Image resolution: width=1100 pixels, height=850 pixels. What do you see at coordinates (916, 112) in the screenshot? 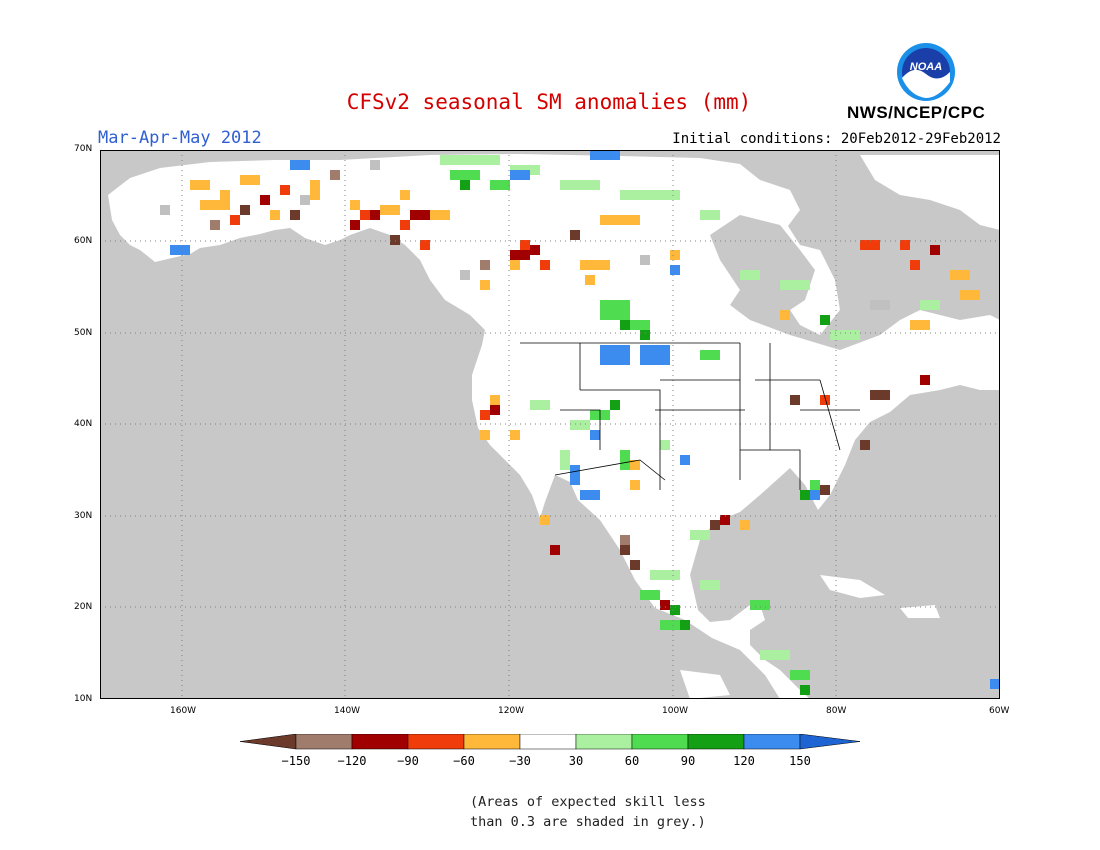
I see `agency-label: NWS/NCEP/CPC` at bounding box center [916, 112].